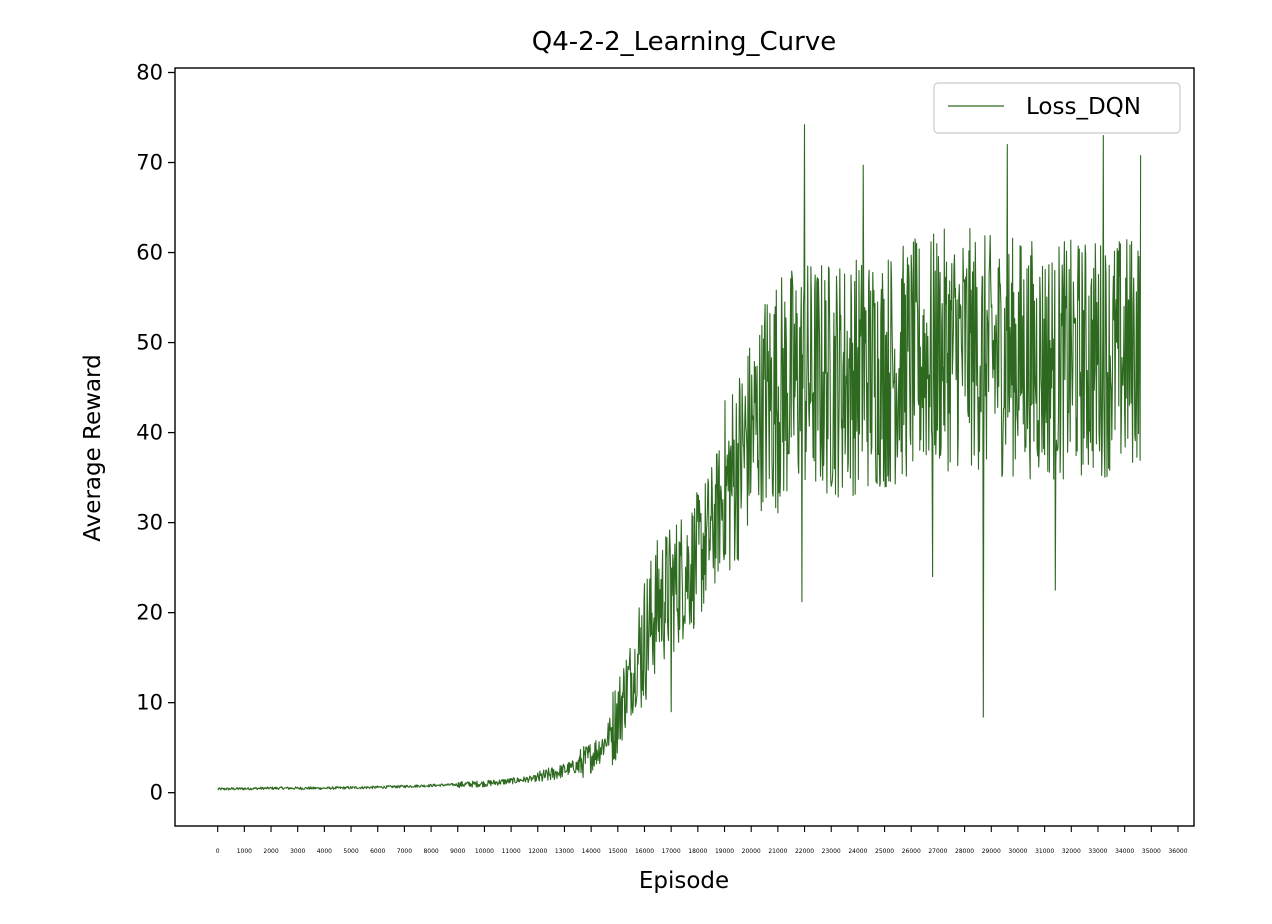 This screenshot has width=1272, height=924. What do you see at coordinates (1044, 851) in the screenshot?
I see `x-tick-label: 31000` at bounding box center [1044, 851].